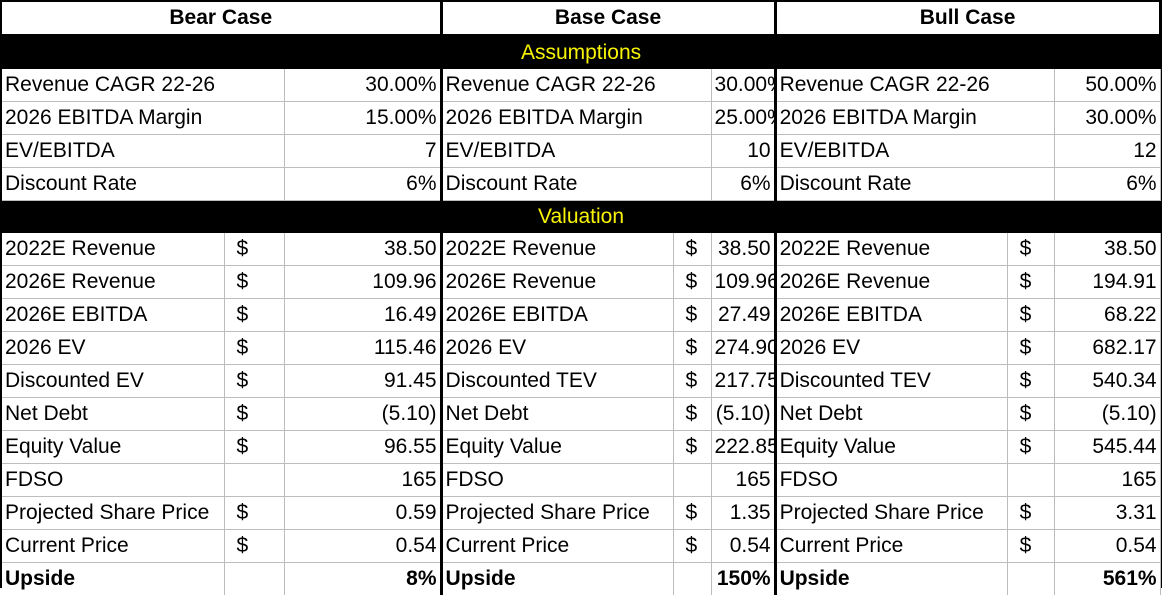 Image resolution: width=1162 pixels, height=595 pixels. Describe the element at coordinates (557, 282) in the screenshot. I see `base-label: 2026E Revenue` at that location.